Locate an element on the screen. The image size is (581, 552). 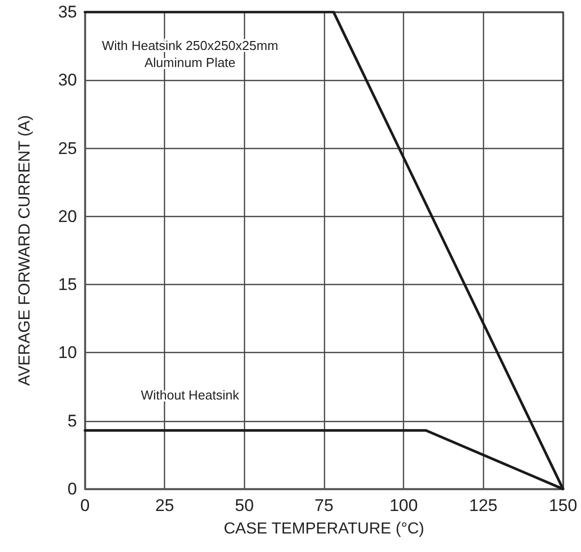
y-tick-label: 10 is located at coordinates (67, 352).